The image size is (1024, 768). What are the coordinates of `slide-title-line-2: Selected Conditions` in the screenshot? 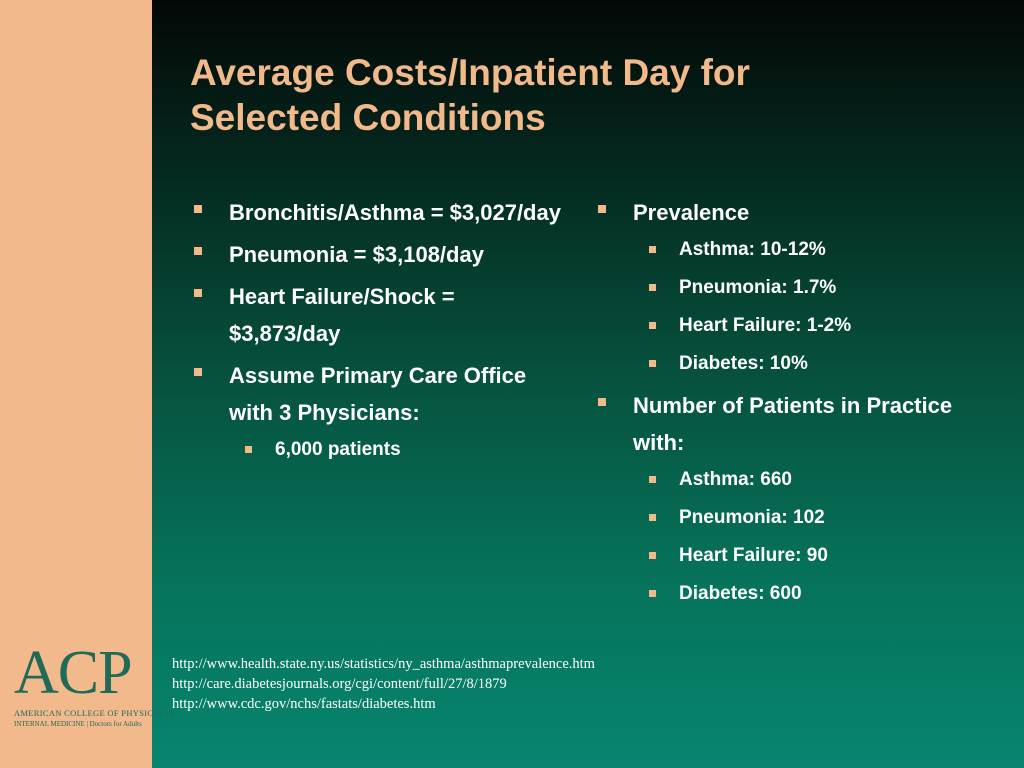 It's located at (368, 117).